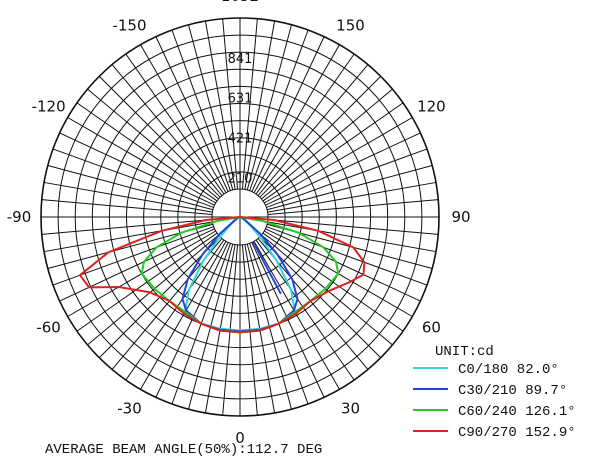 Image resolution: width=605 pixels, height=465 pixels. What do you see at coordinates (183, 450) in the screenshot?
I see `footer-text: AVERAGE BEAM ANGLE(50%):112.7 DEG` at bounding box center [183, 450].